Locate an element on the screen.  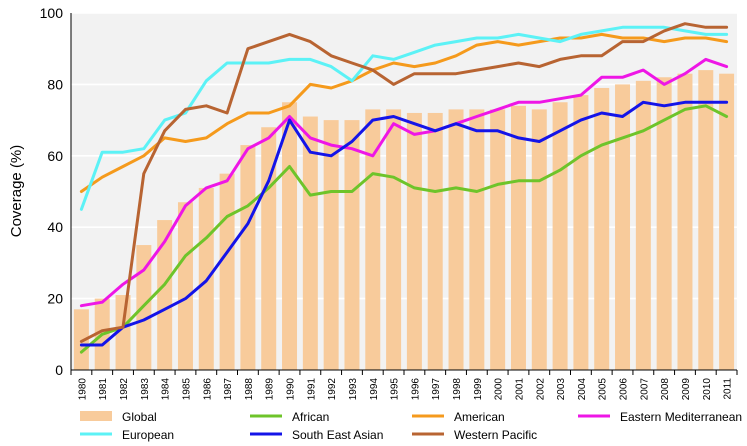
x-tick-label-2010: 2010 is located at coordinates (707, 389).